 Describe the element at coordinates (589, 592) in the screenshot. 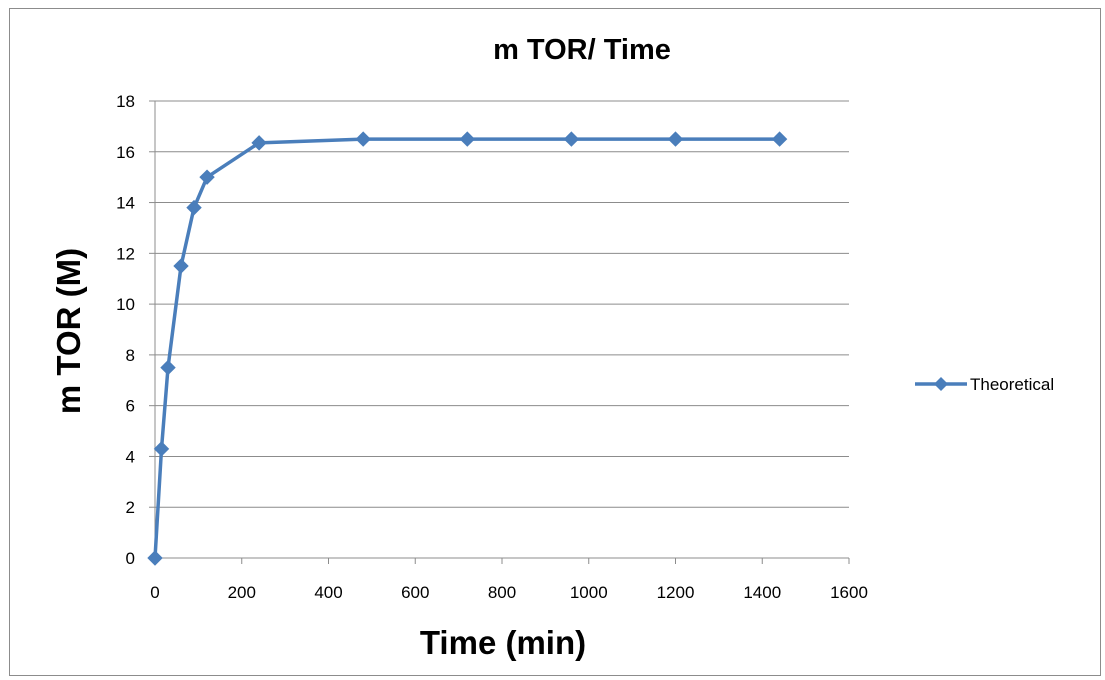

I see `x-tick-label: 1000` at that location.